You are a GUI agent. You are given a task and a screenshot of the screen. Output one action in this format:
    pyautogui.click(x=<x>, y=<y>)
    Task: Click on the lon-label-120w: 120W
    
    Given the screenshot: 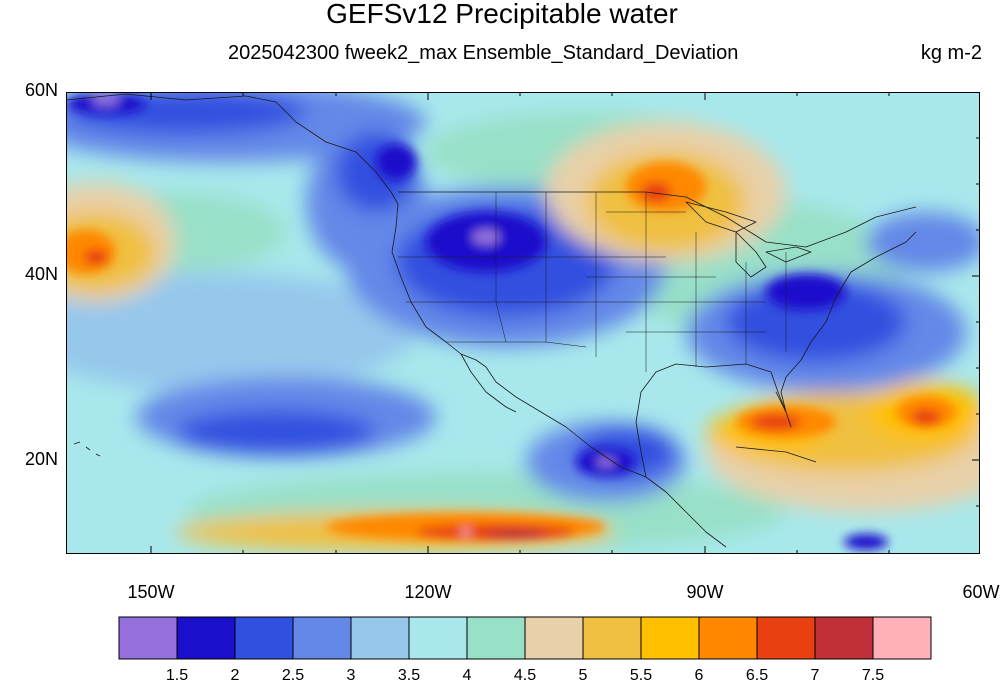 What is the action you would take?
    pyautogui.click(x=428, y=592)
    